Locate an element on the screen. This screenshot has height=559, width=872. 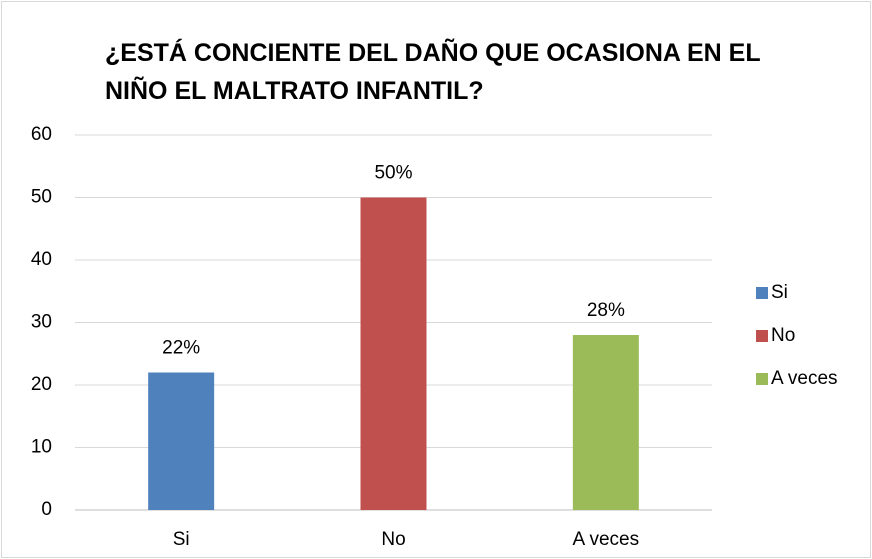
data-label: 28% is located at coordinates (606, 310).